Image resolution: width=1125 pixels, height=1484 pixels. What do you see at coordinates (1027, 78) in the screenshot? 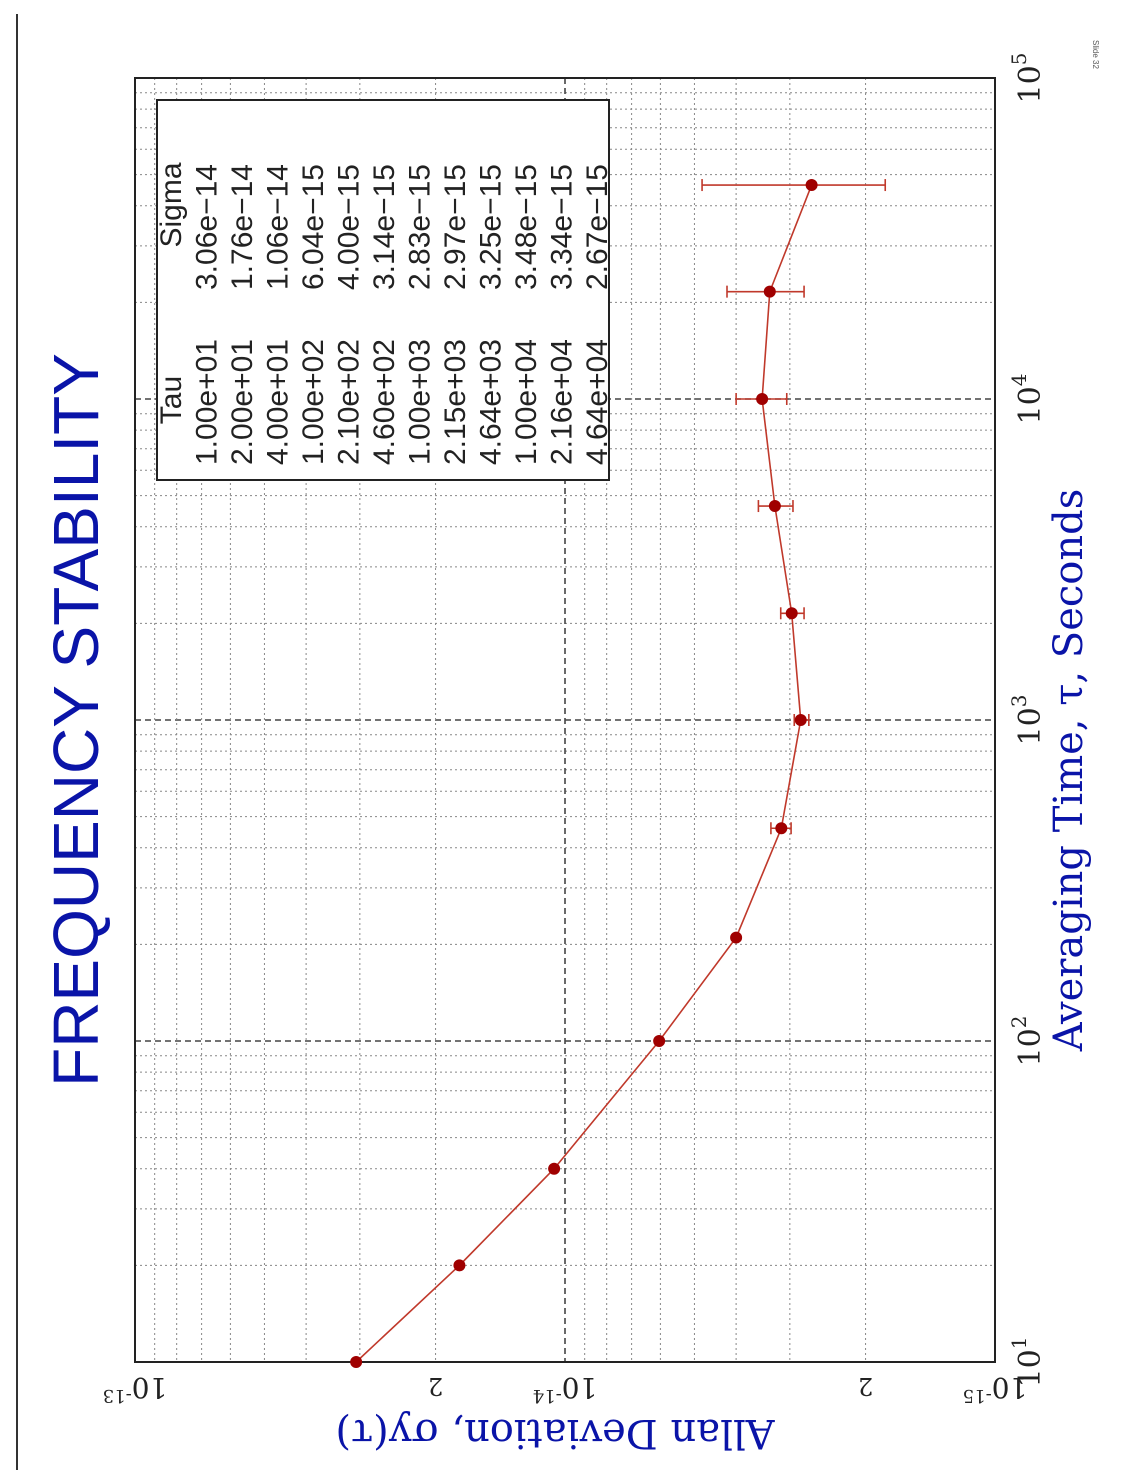
I see `x-tick-label: 105` at bounding box center [1027, 78].